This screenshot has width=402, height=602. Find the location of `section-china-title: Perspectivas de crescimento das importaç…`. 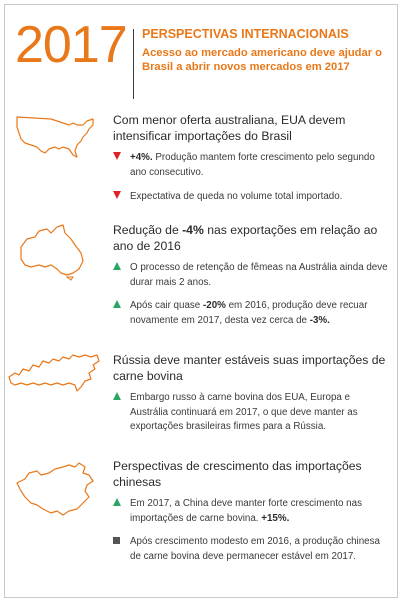

section-china-title: Perspectivas de crescimento das importaç… is located at coordinates (237, 474).